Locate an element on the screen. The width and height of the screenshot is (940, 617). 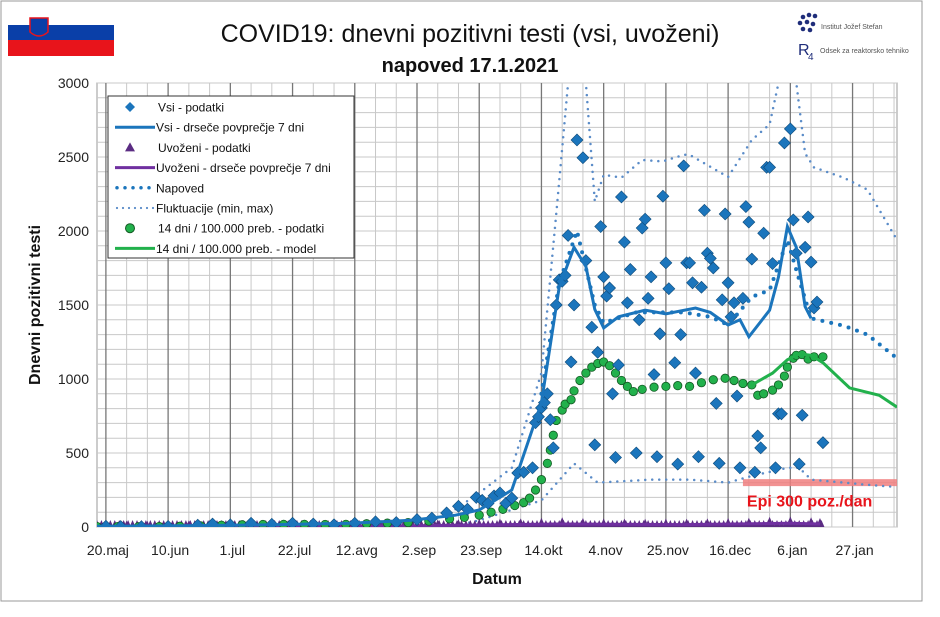
x-tick-label: 12.avg is located at coordinates (357, 550).